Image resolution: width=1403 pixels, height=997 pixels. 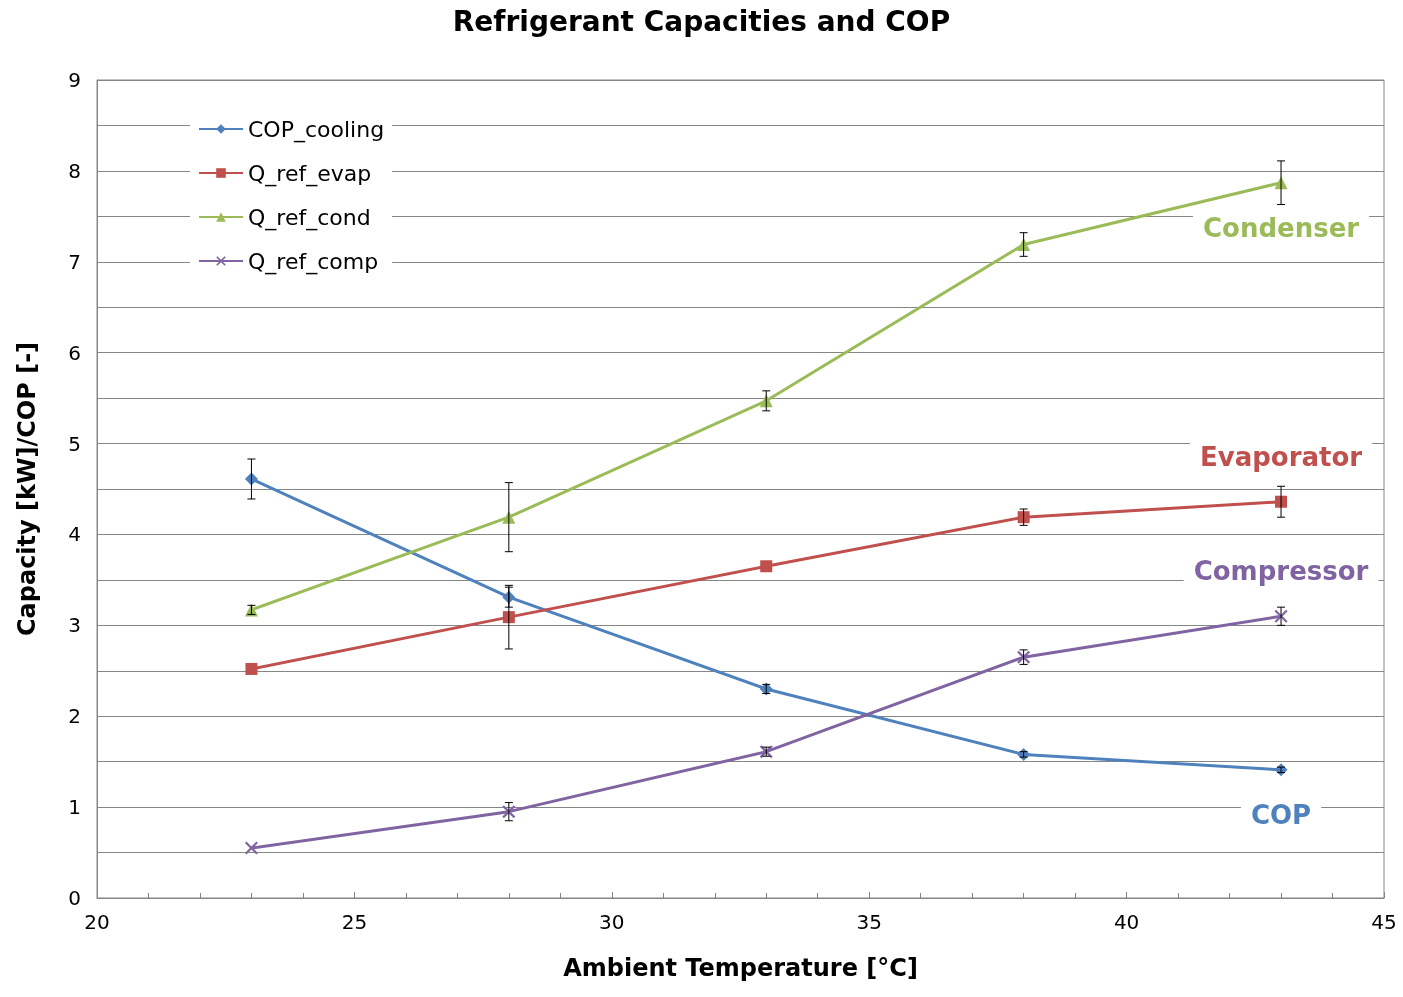 I want to click on y-tick-label: 8, so click(x=74, y=170).